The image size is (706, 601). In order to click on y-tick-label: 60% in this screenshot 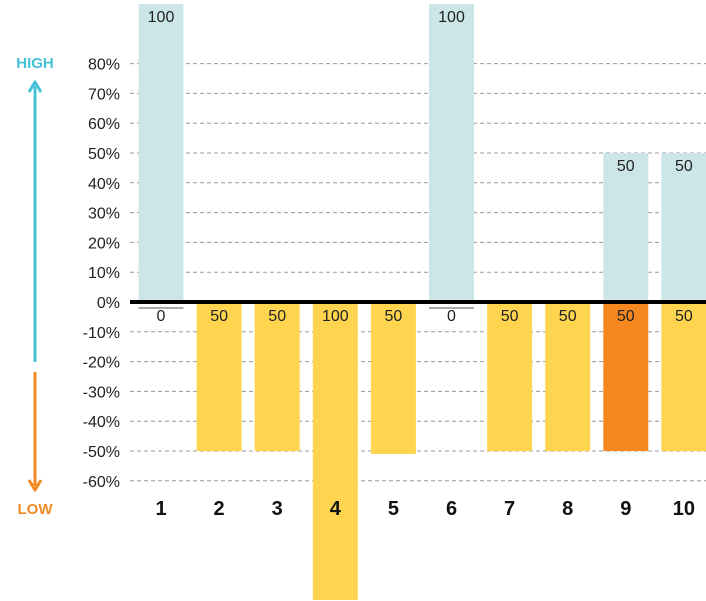, I will do `click(104, 124)`.